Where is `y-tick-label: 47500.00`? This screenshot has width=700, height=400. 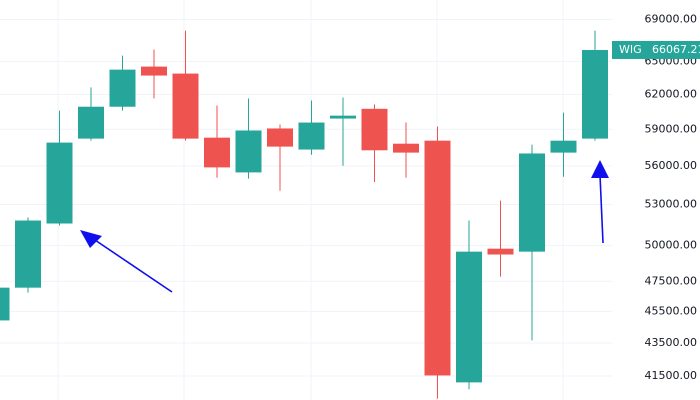
y-tick-label: 47500.00 is located at coordinates (671, 280).